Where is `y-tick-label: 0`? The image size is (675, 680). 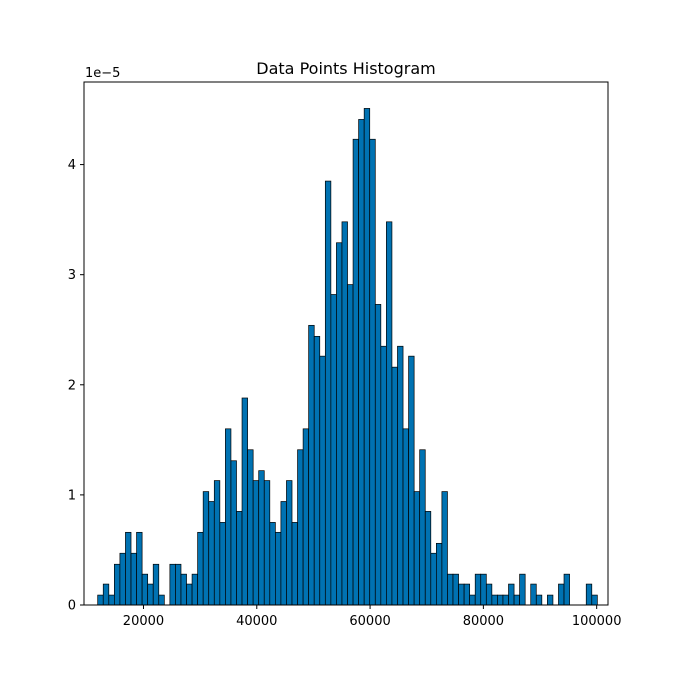 y-tick-label: 0 is located at coordinates (72, 606).